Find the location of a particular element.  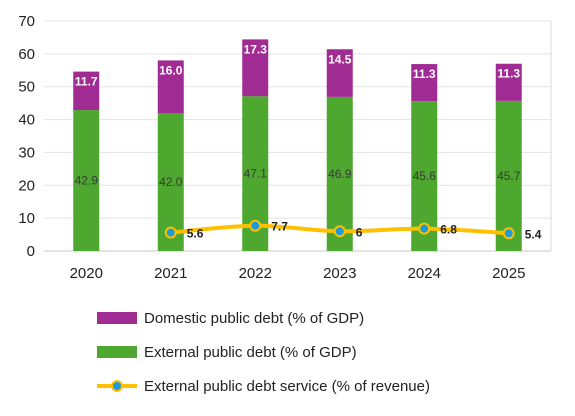

y-tick-label: 0 is located at coordinates (31, 251).